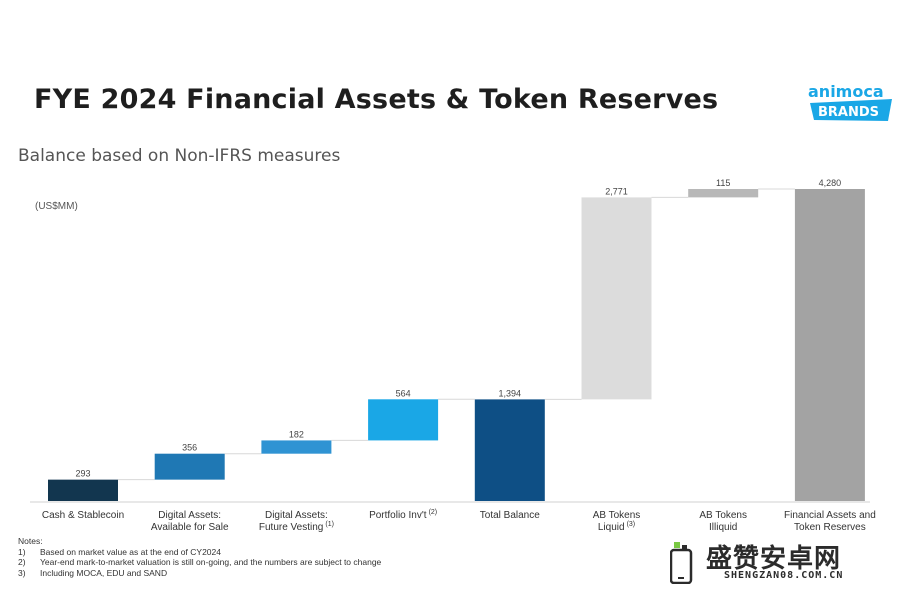  I want to click on category-label: Token Reserves, so click(830, 527).